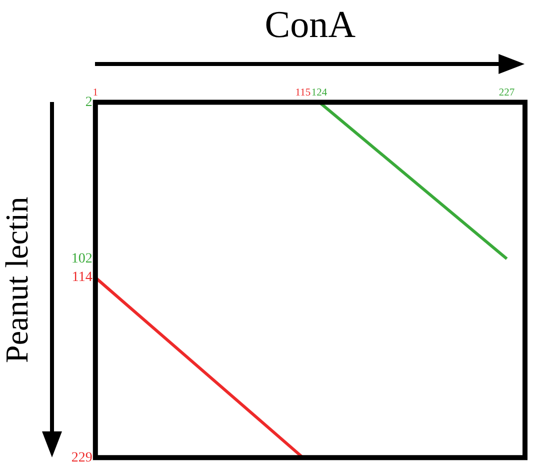  Describe the element at coordinates (319, 93) in the screenshot. I see `x-tick-label: 124` at that location.